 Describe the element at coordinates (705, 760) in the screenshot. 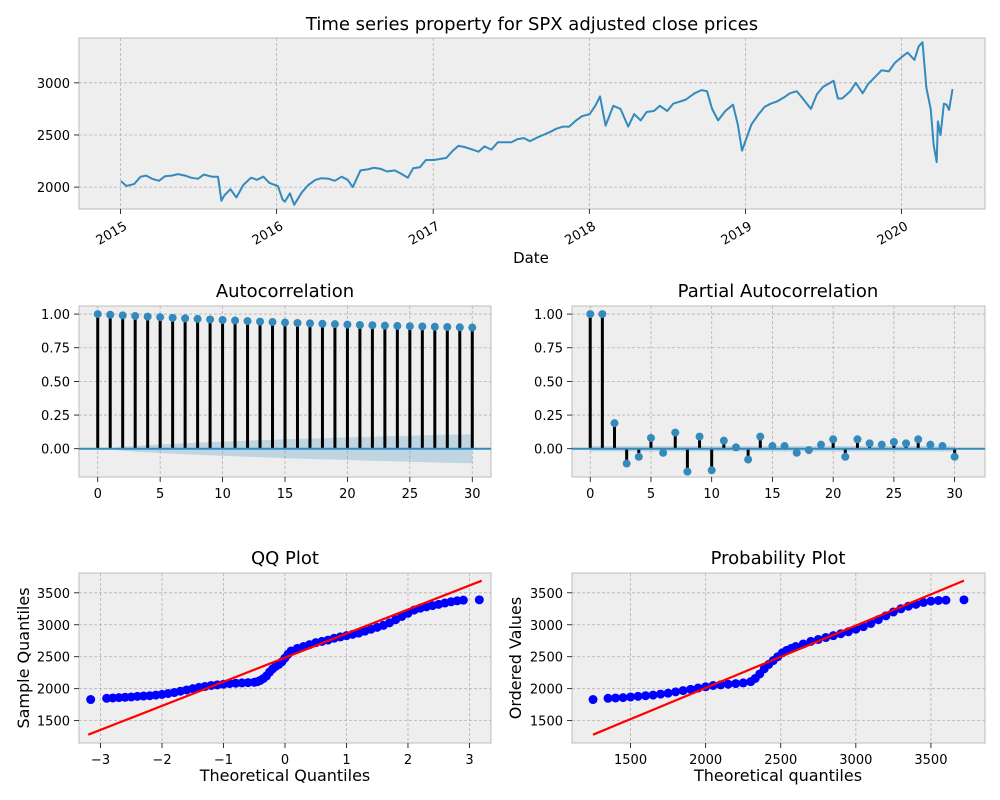

I see `probplot-xtick-label: 2000` at that location.